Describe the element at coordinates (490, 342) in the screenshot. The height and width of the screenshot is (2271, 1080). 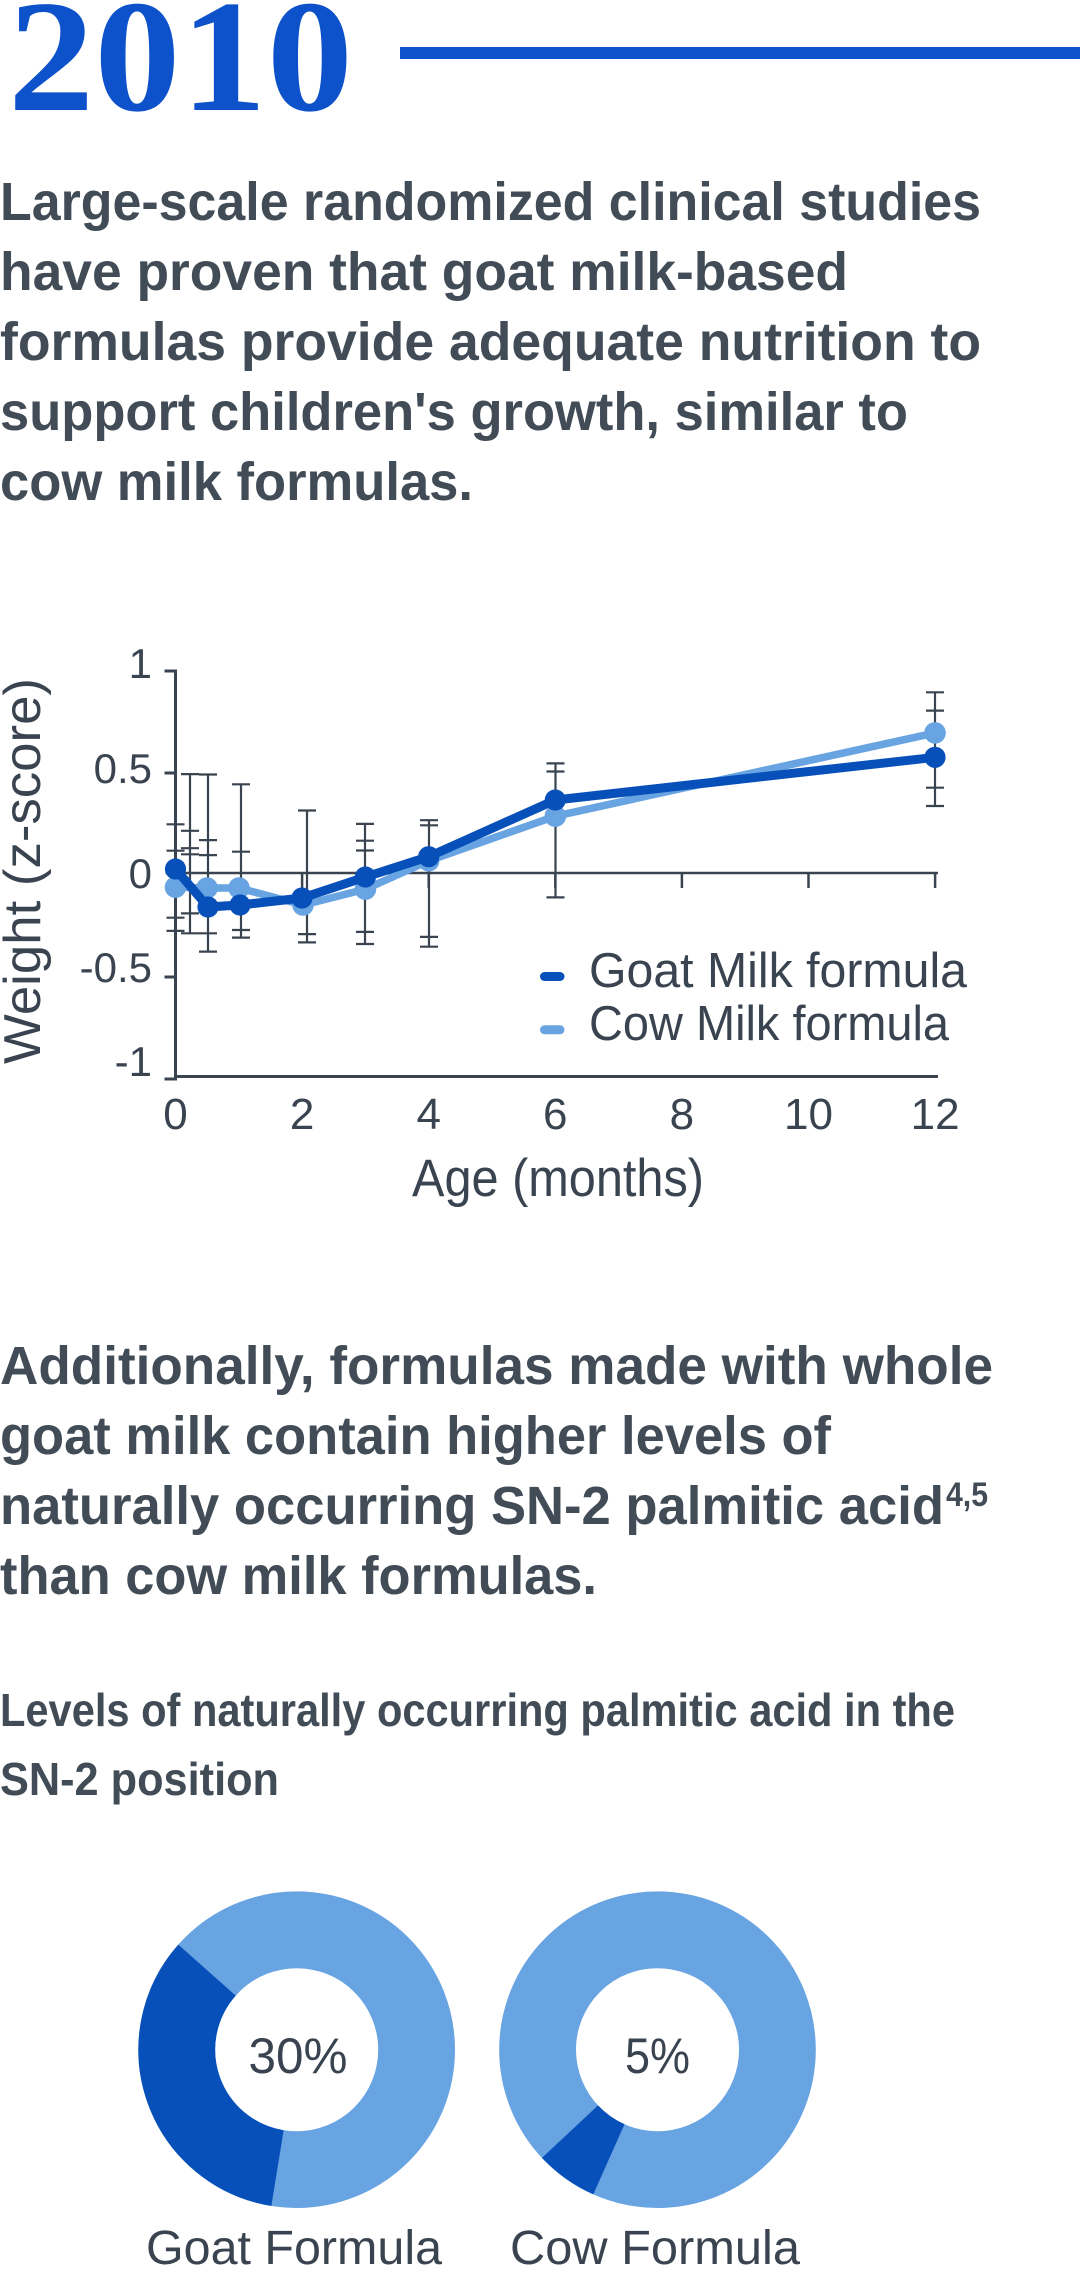
I see `svg-text:formulas provide adequate nutr: formulas provide adequate nutrition to` at that location.